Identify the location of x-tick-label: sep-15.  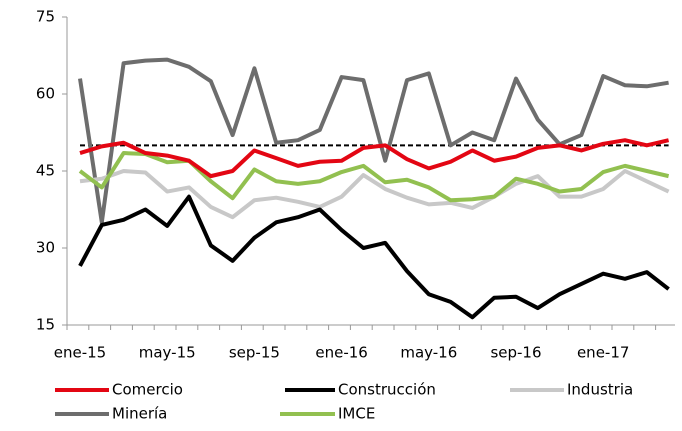
(254, 353).